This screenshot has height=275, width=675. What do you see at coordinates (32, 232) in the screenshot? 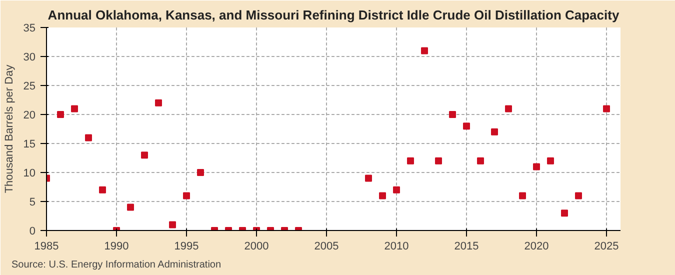
I see `y-tick-label: 0` at bounding box center [32, 232].